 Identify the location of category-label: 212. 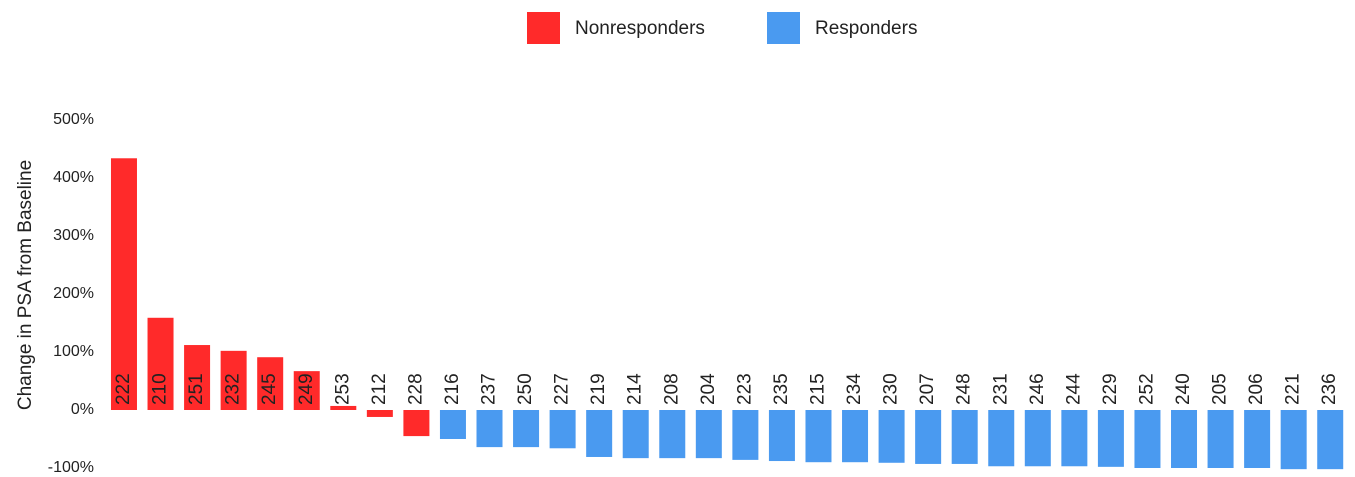
(379, 389).